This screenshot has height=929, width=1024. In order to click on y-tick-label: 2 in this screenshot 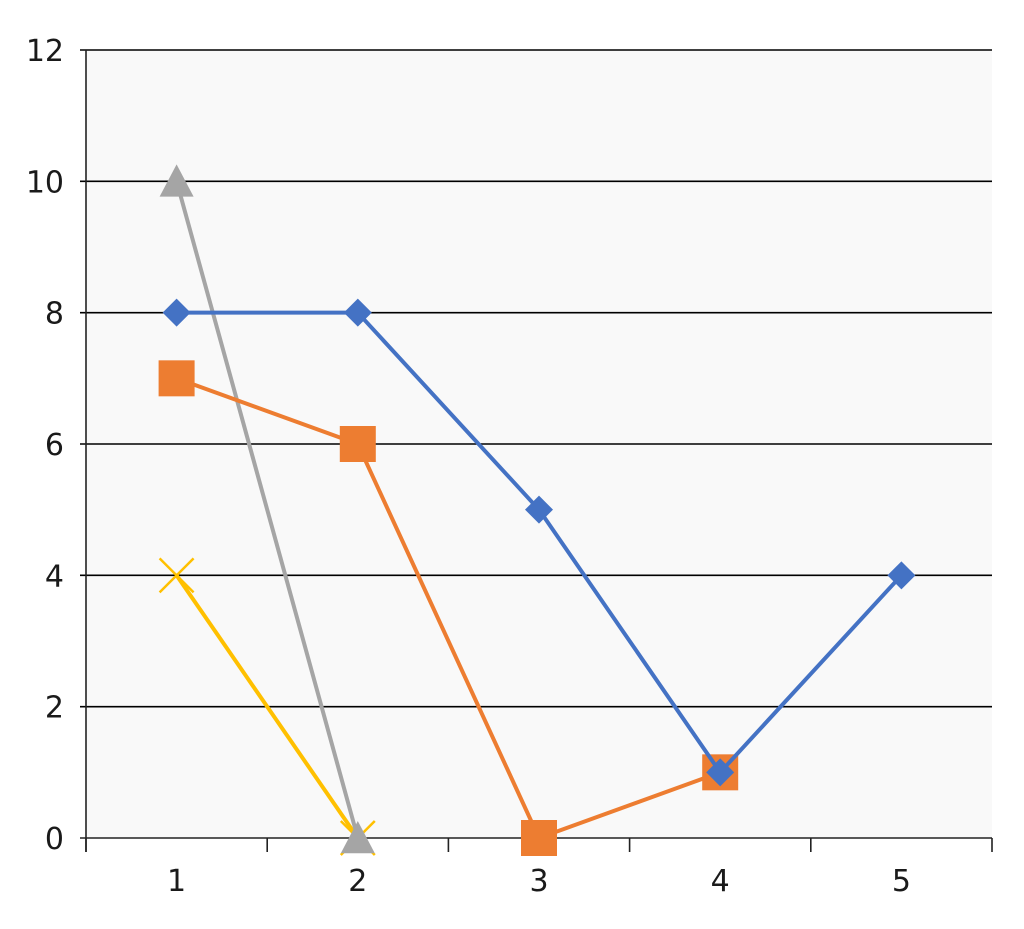, I will do `click(54, 708)`.